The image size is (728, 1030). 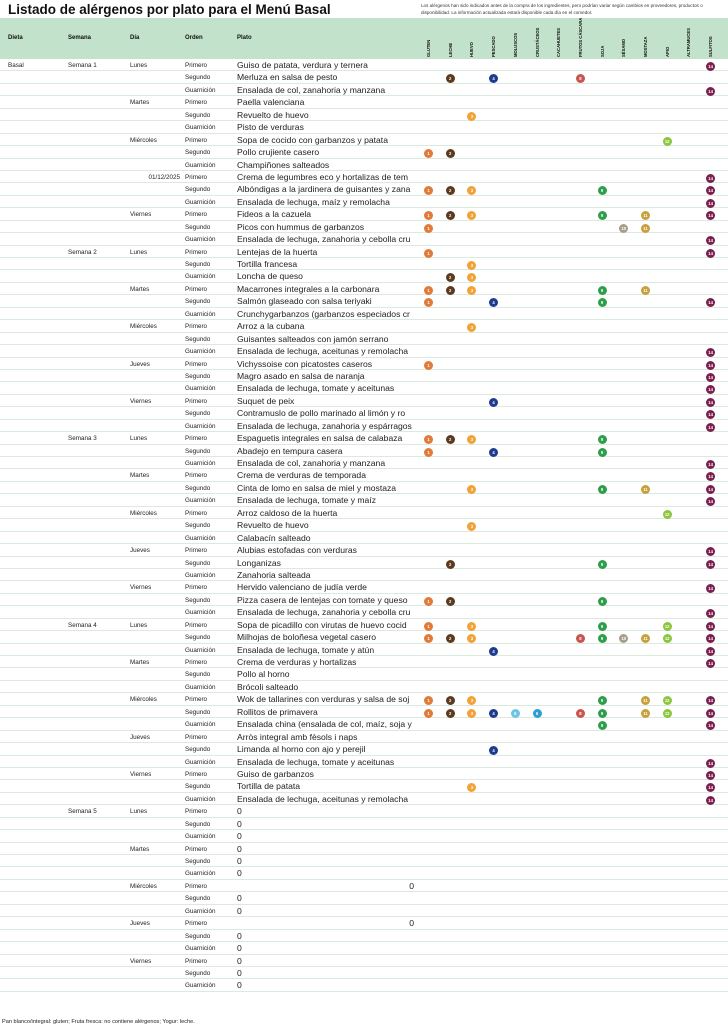 I want to click on table-row: Segundo Pollo crujiente casero 1 2, so click(x=364, y=152).